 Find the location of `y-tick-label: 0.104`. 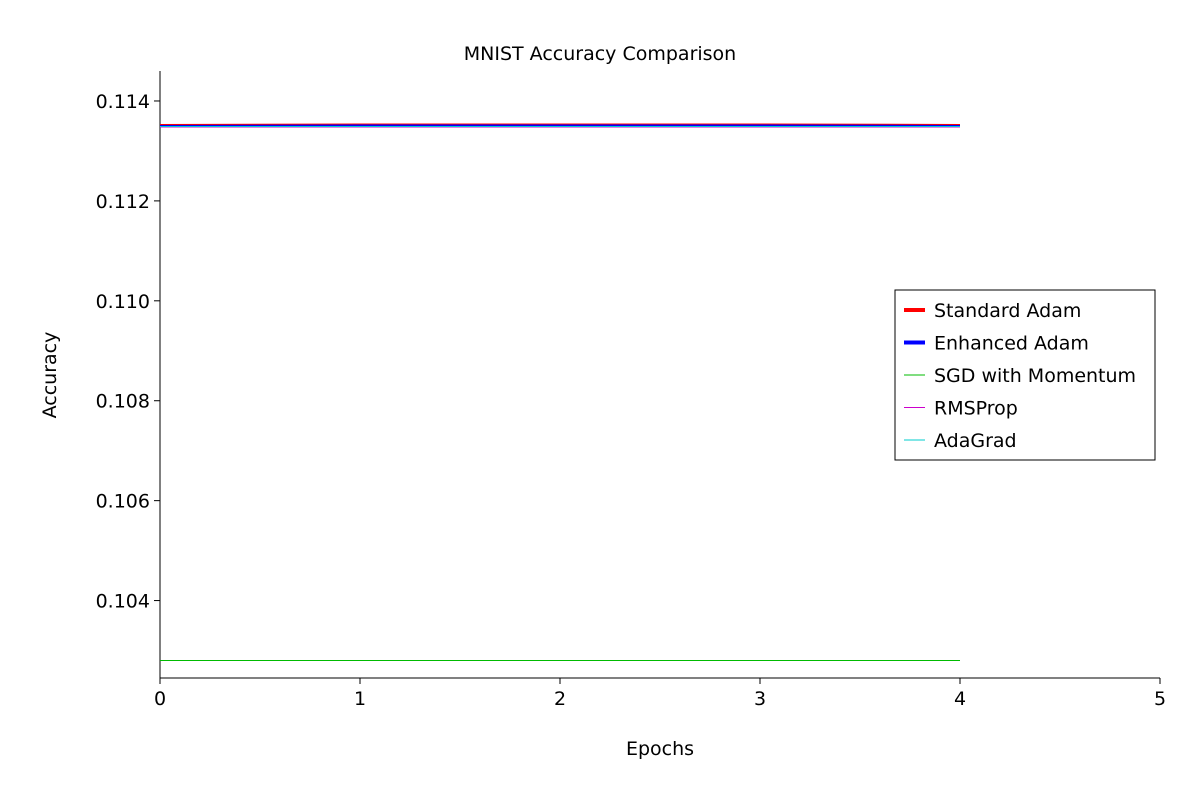

y-tick-label: 0.104 is located at coordinates (123, 602).